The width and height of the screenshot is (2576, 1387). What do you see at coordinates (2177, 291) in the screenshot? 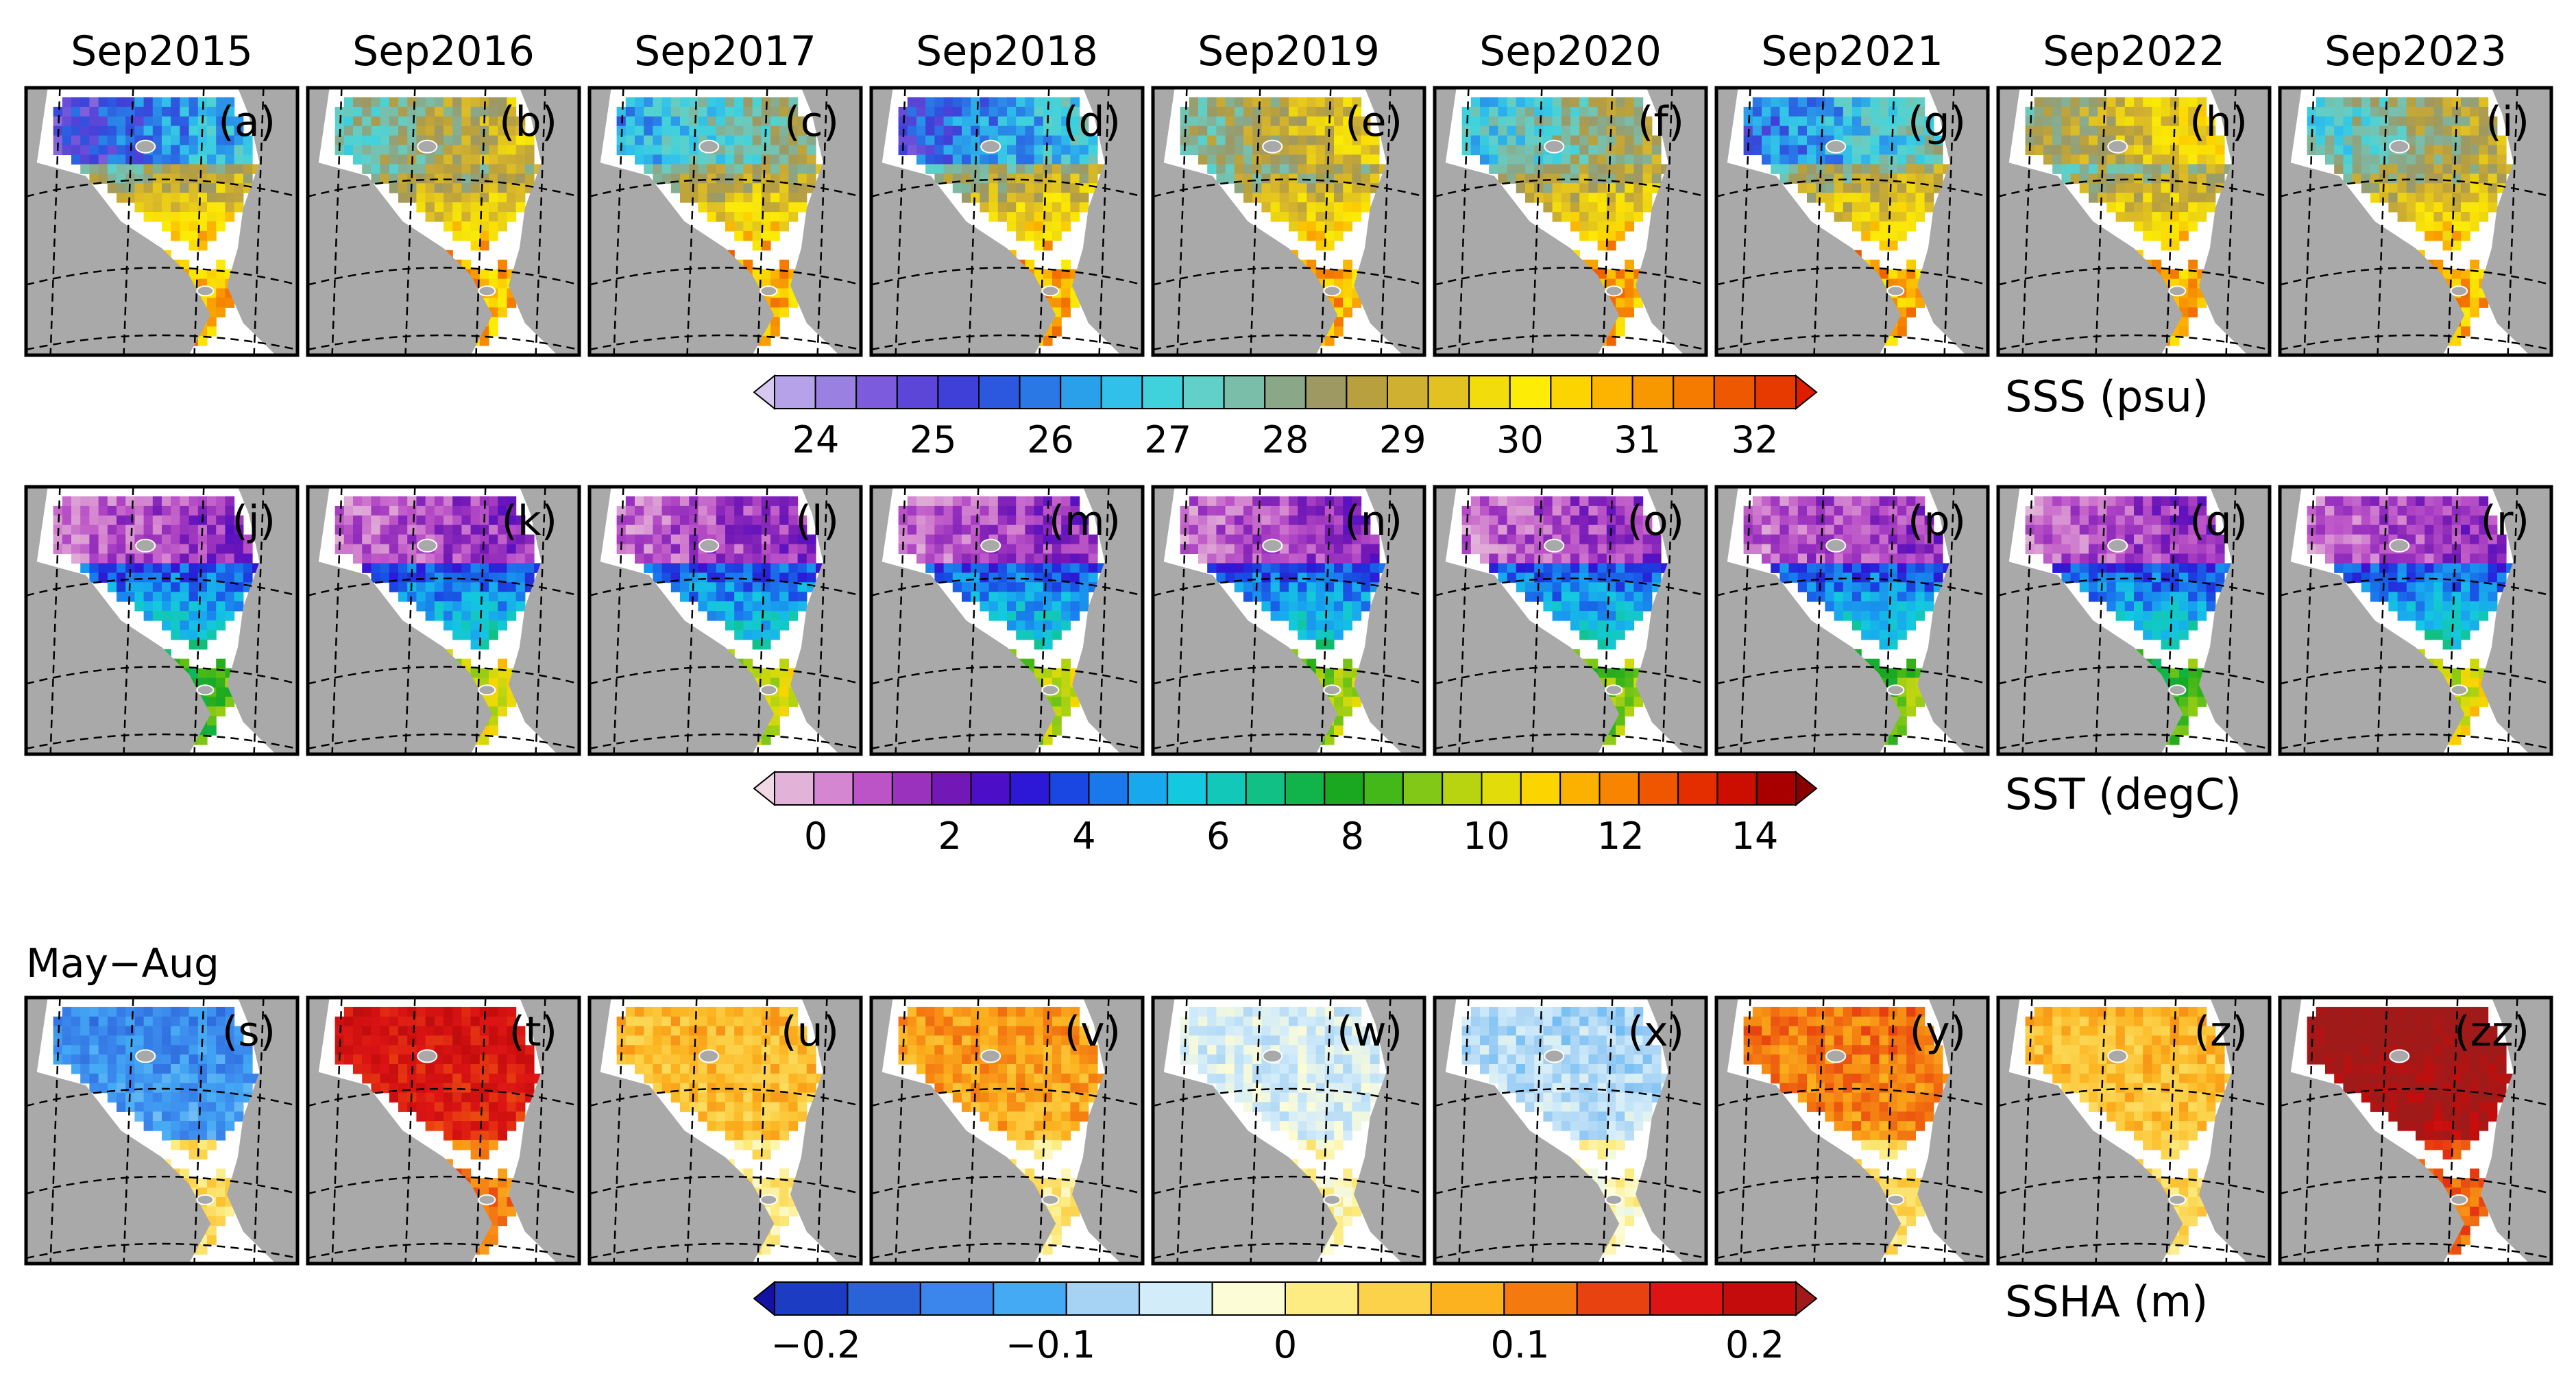
I see `island-shape` at bounding box center [2177, 291].